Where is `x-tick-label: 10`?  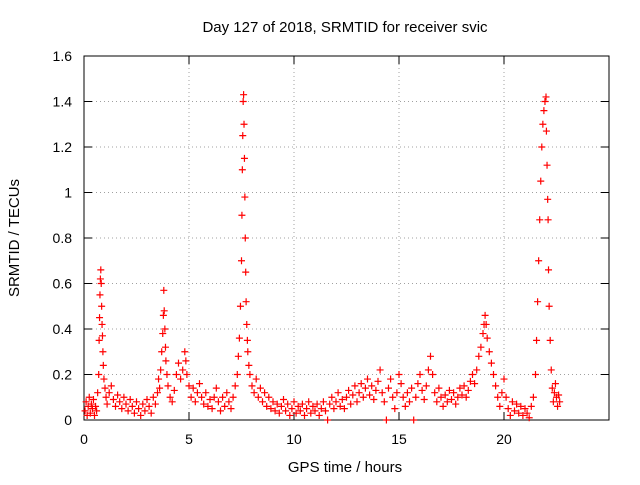
x-tick-label: 10 is located at coordinates (294, 439).